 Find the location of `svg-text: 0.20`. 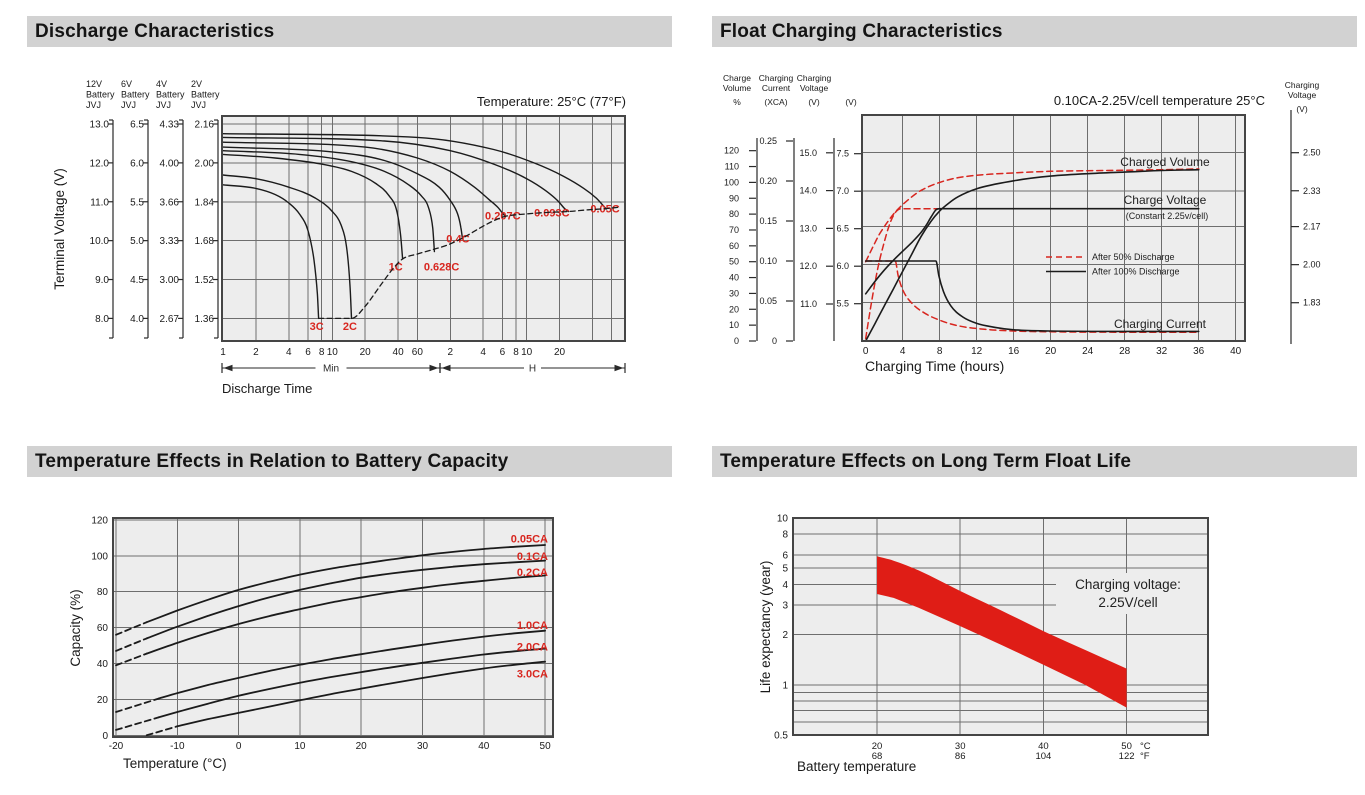

svg-text: 0.20 is located at coordinates (768, 181).